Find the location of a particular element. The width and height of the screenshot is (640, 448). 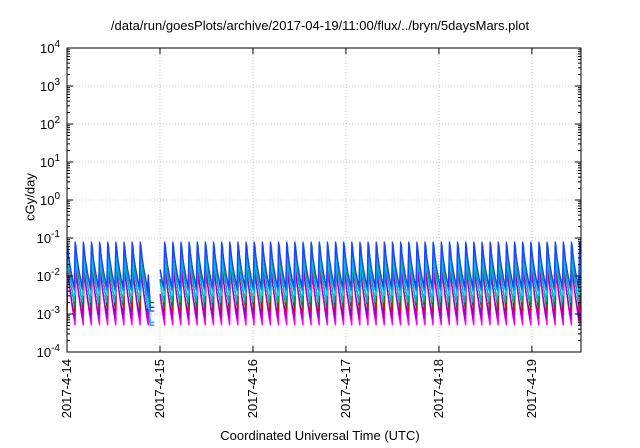

x-tick-label: 2017-4-17 is located at coordinates (345, 388).